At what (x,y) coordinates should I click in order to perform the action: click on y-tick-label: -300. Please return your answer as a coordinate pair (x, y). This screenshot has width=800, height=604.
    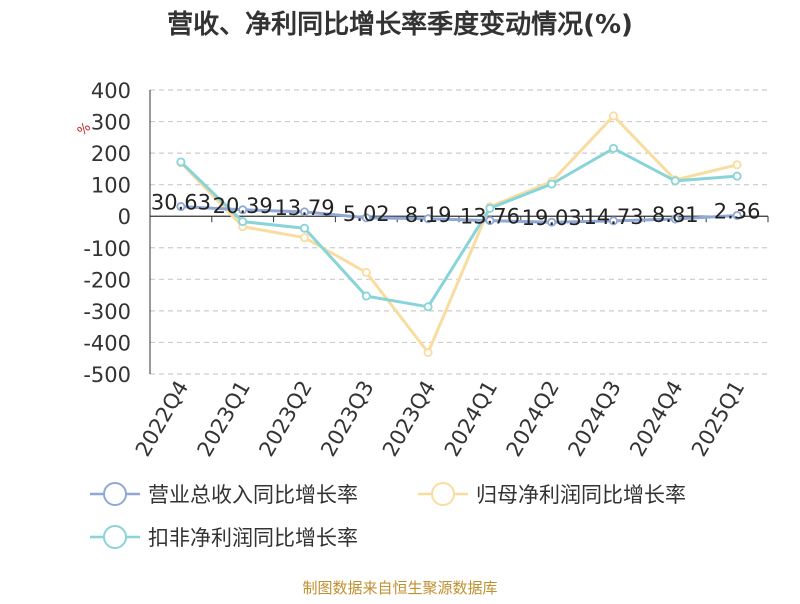
    Looking at the image, I should click on (107, 312).